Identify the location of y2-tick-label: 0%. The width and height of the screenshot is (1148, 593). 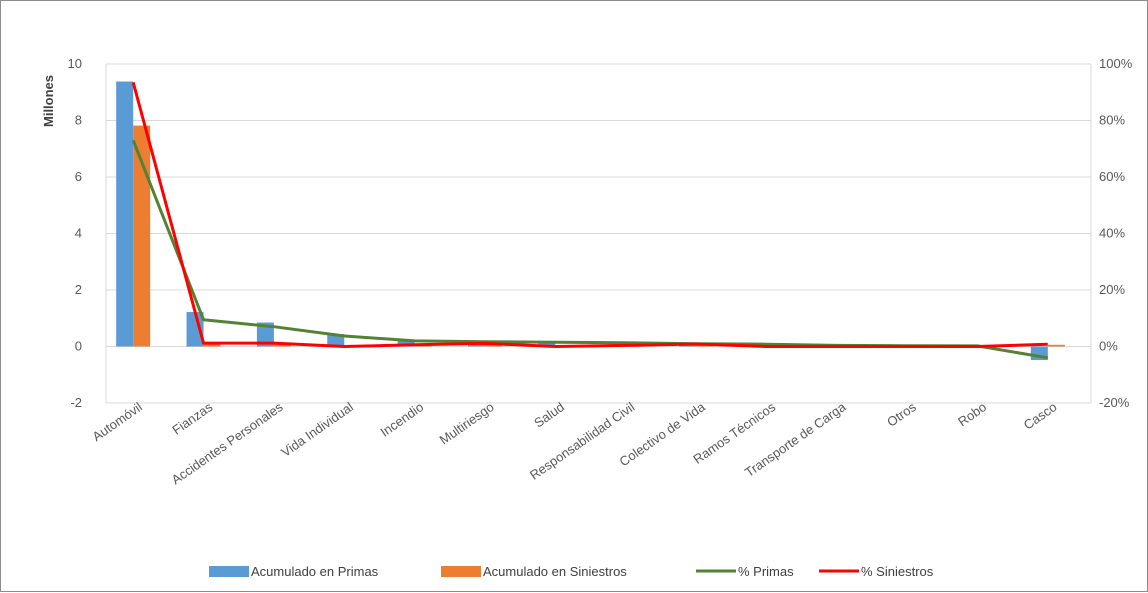
(1108, 346).